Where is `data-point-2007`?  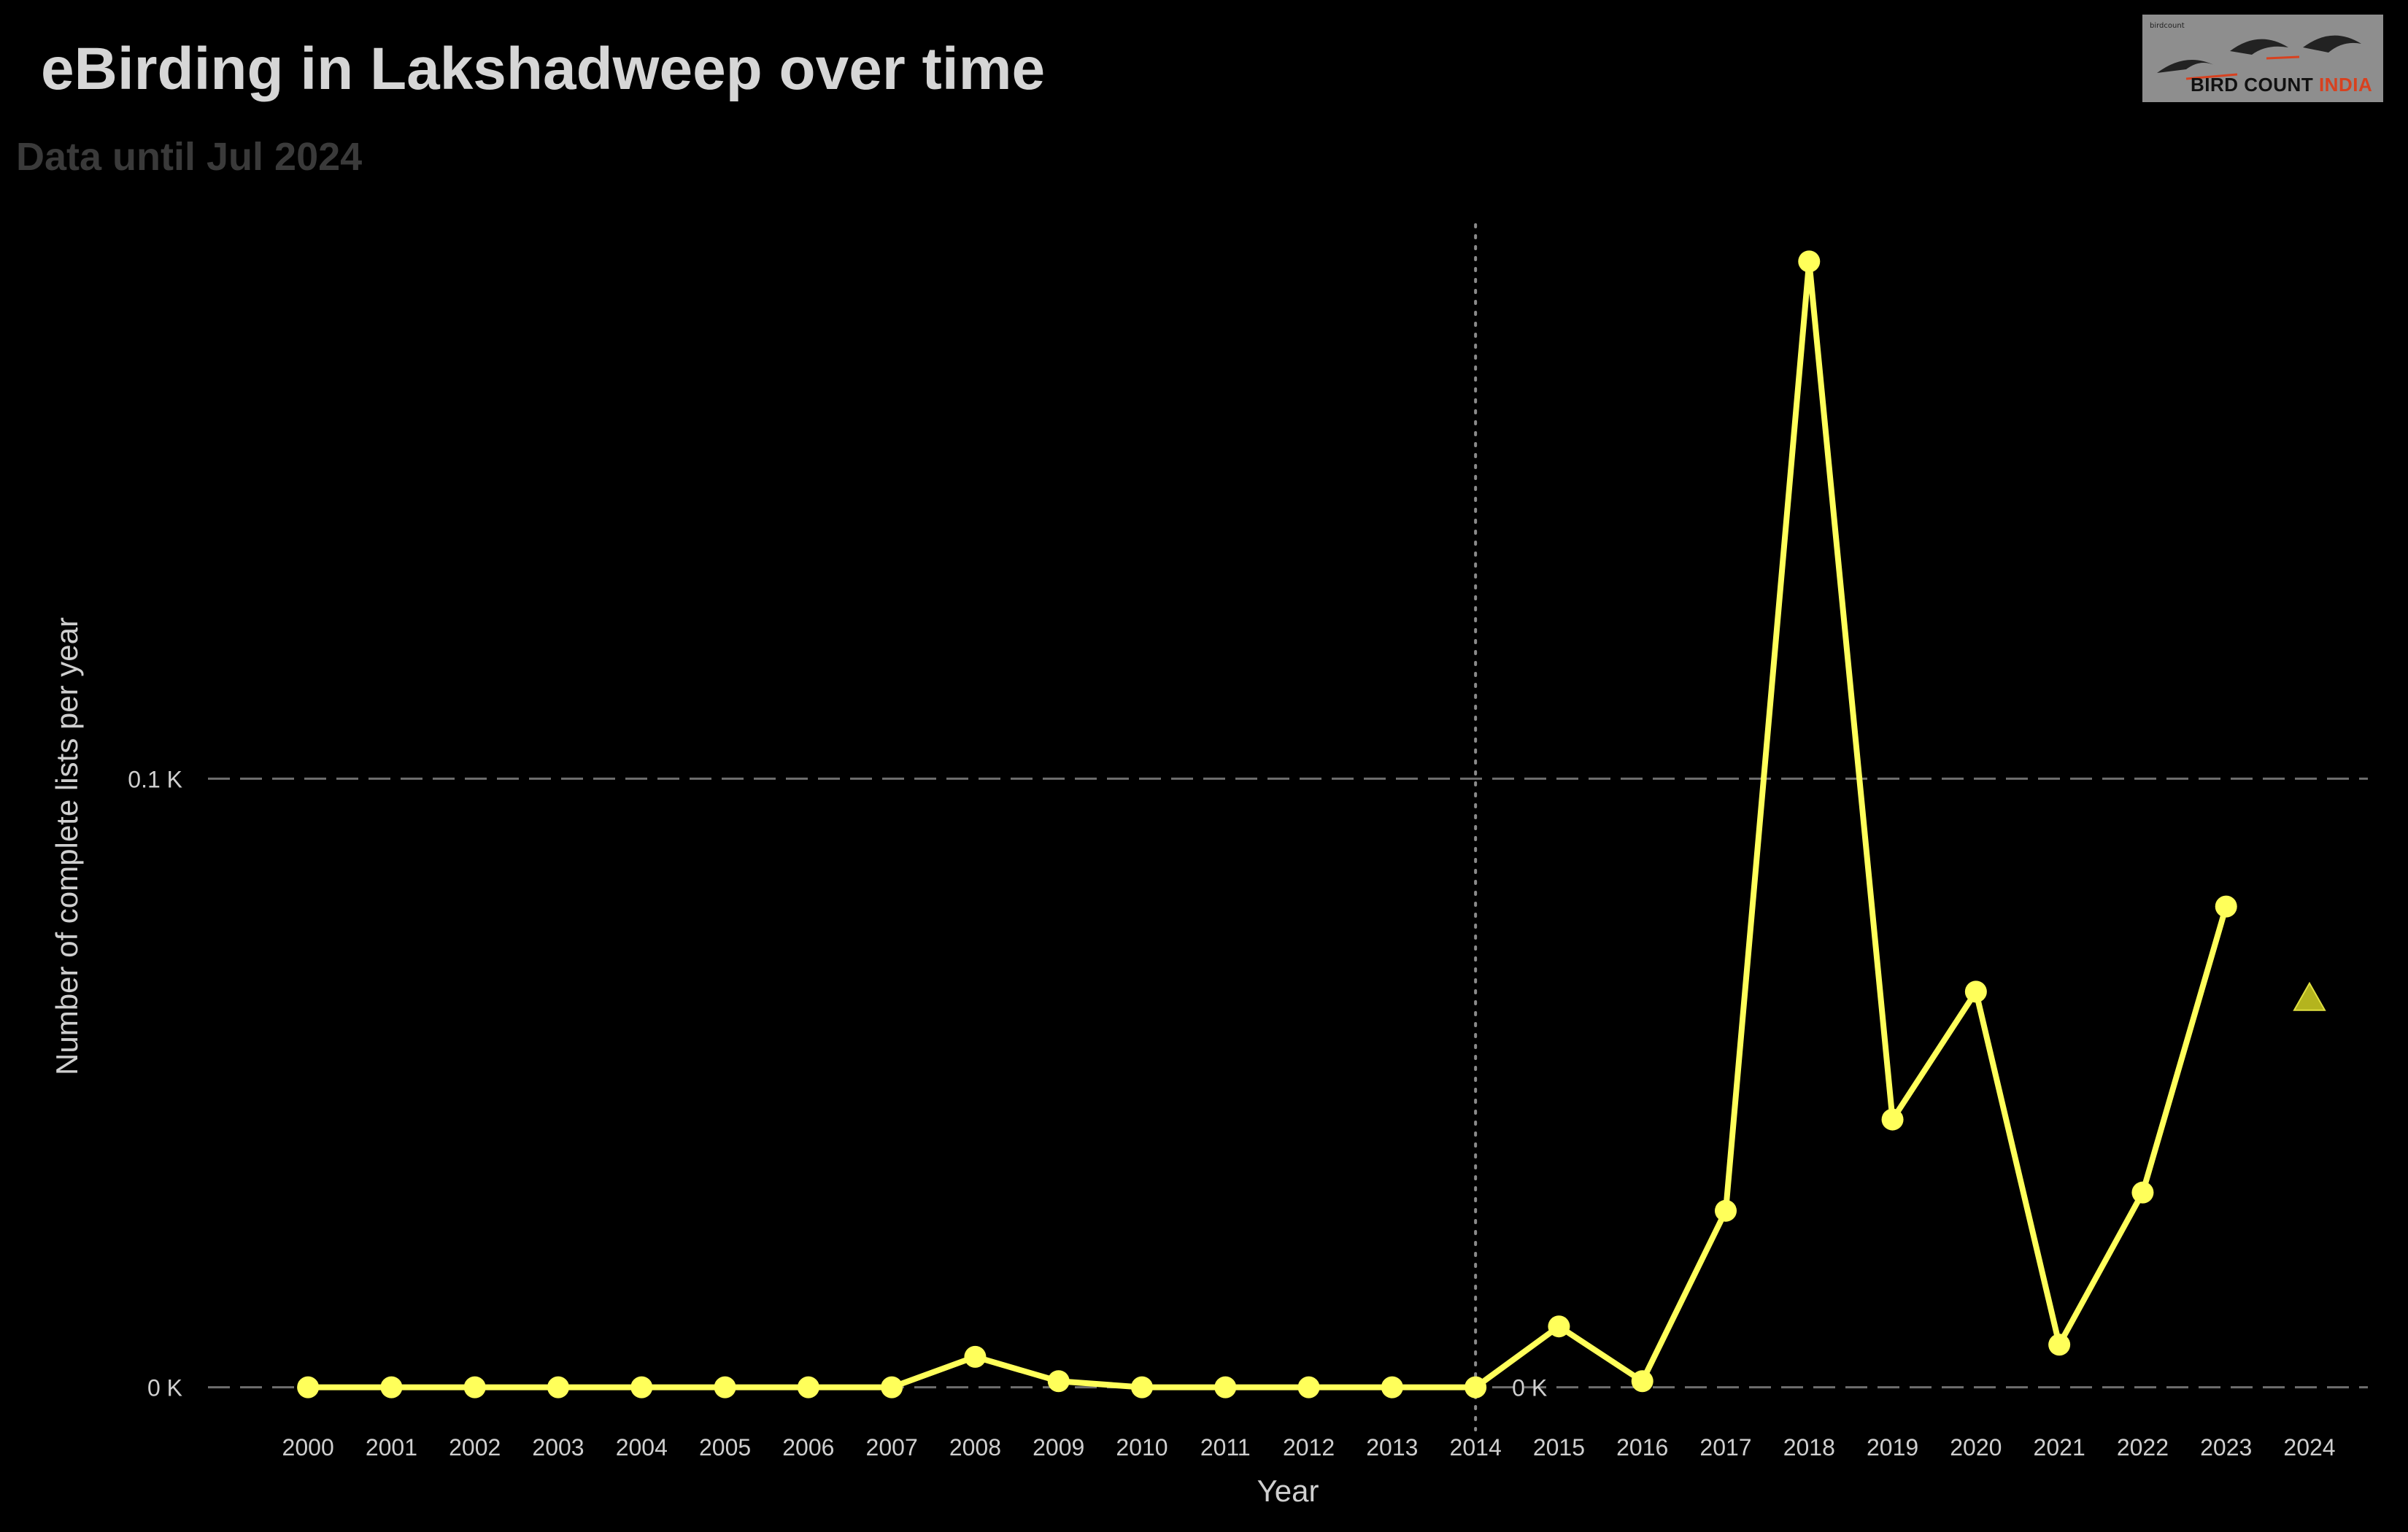
data-point-2007 is located at coordinates (892, 1387).